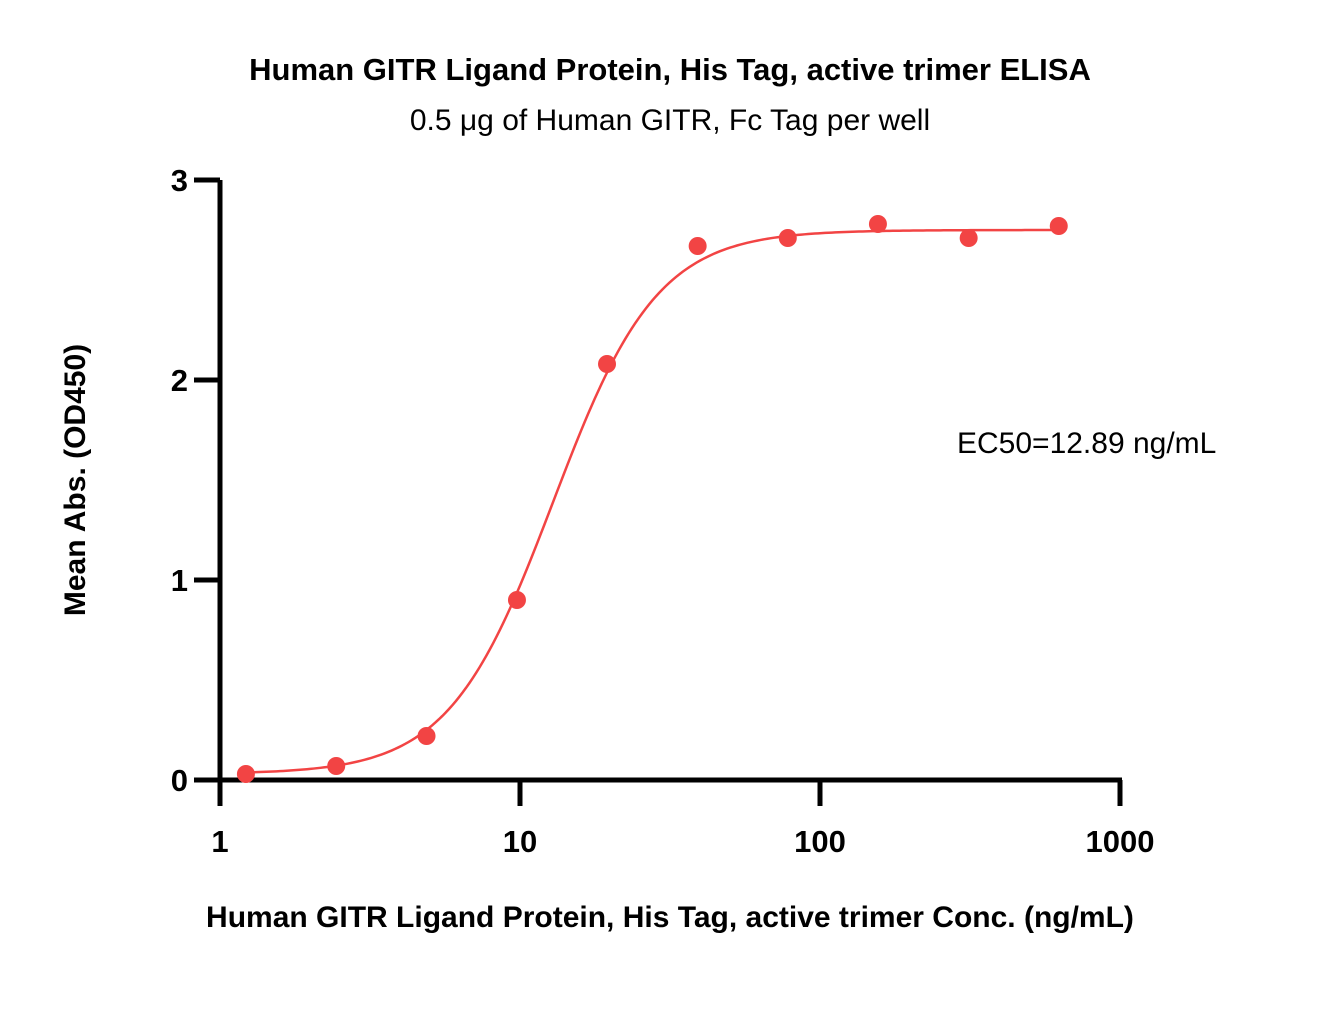  Describe the element at coordinates (219, 841) in the screenshot. I see `x-tick-label: 1` at that location.